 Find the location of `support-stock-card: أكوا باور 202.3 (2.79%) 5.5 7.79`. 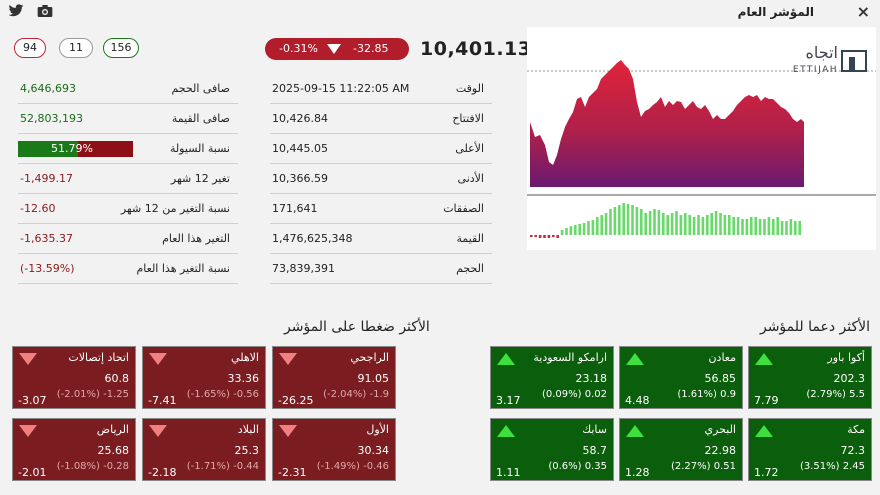

support-stock-card: أكوا باور 202.3 (2.79%) 5.5 7.79 is located at coordinates (810, 377).